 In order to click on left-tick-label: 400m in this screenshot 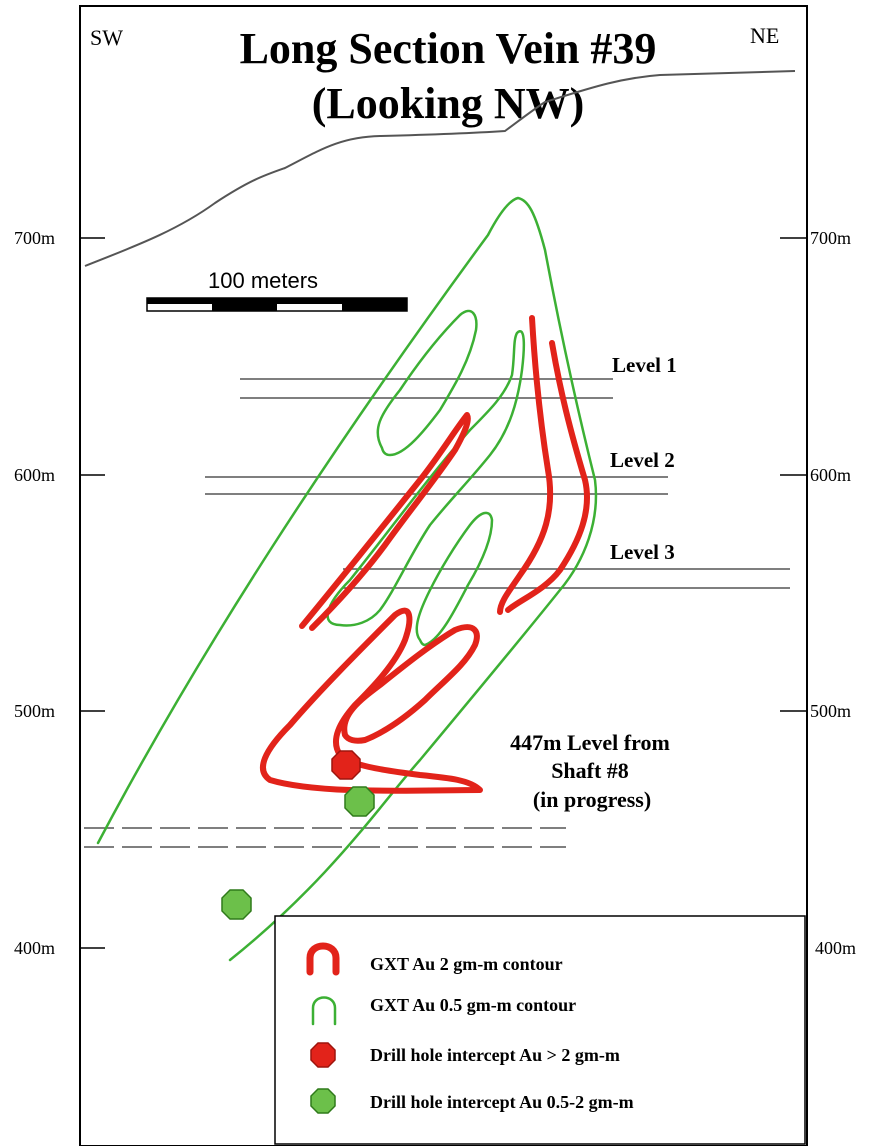, I will do `click(34, 948)`.